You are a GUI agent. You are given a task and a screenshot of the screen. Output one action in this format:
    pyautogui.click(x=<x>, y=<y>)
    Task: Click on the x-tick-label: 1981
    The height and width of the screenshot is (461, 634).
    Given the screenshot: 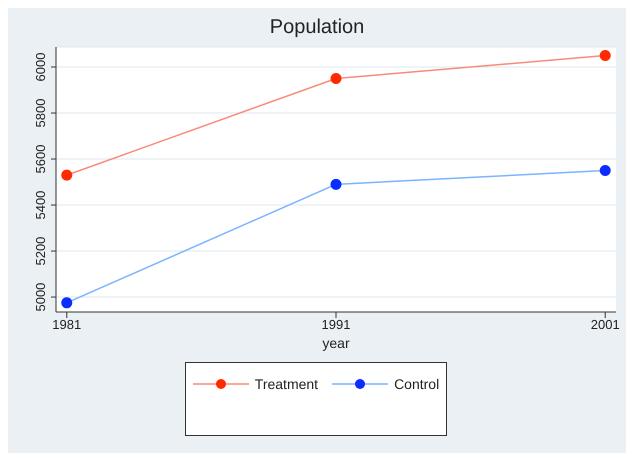 What is the action you would take?
    pyautogui.click(x=67, y=324)
    